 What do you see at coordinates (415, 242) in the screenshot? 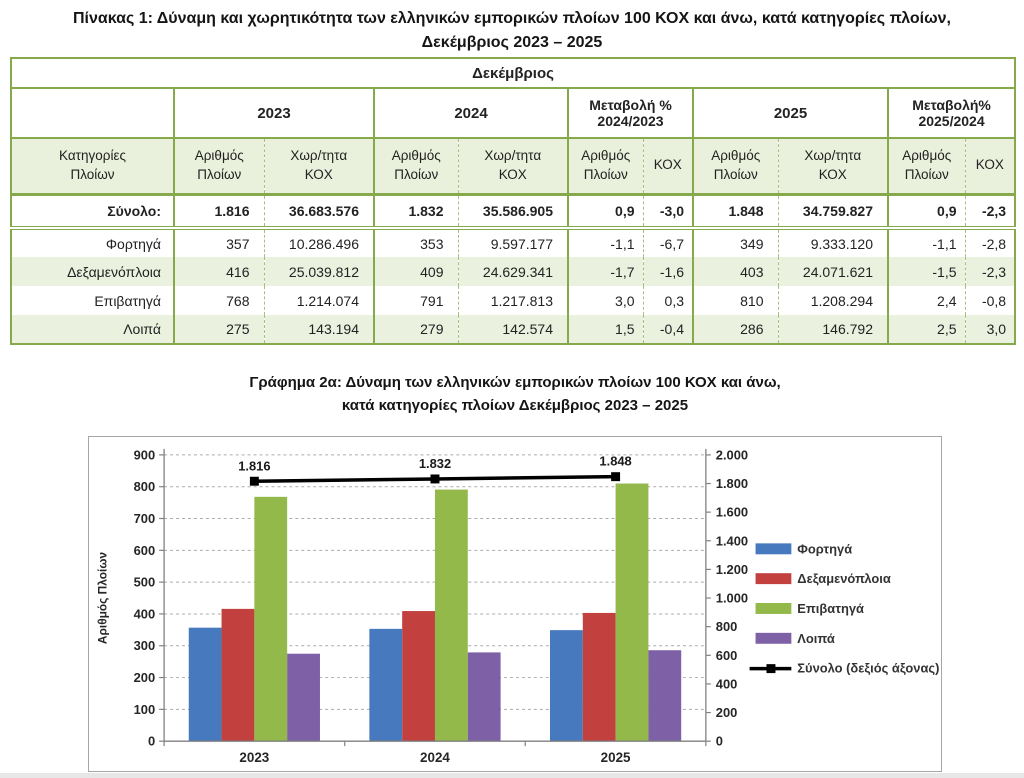
I see `table-cell: 353` at bounding box center [415, 242].